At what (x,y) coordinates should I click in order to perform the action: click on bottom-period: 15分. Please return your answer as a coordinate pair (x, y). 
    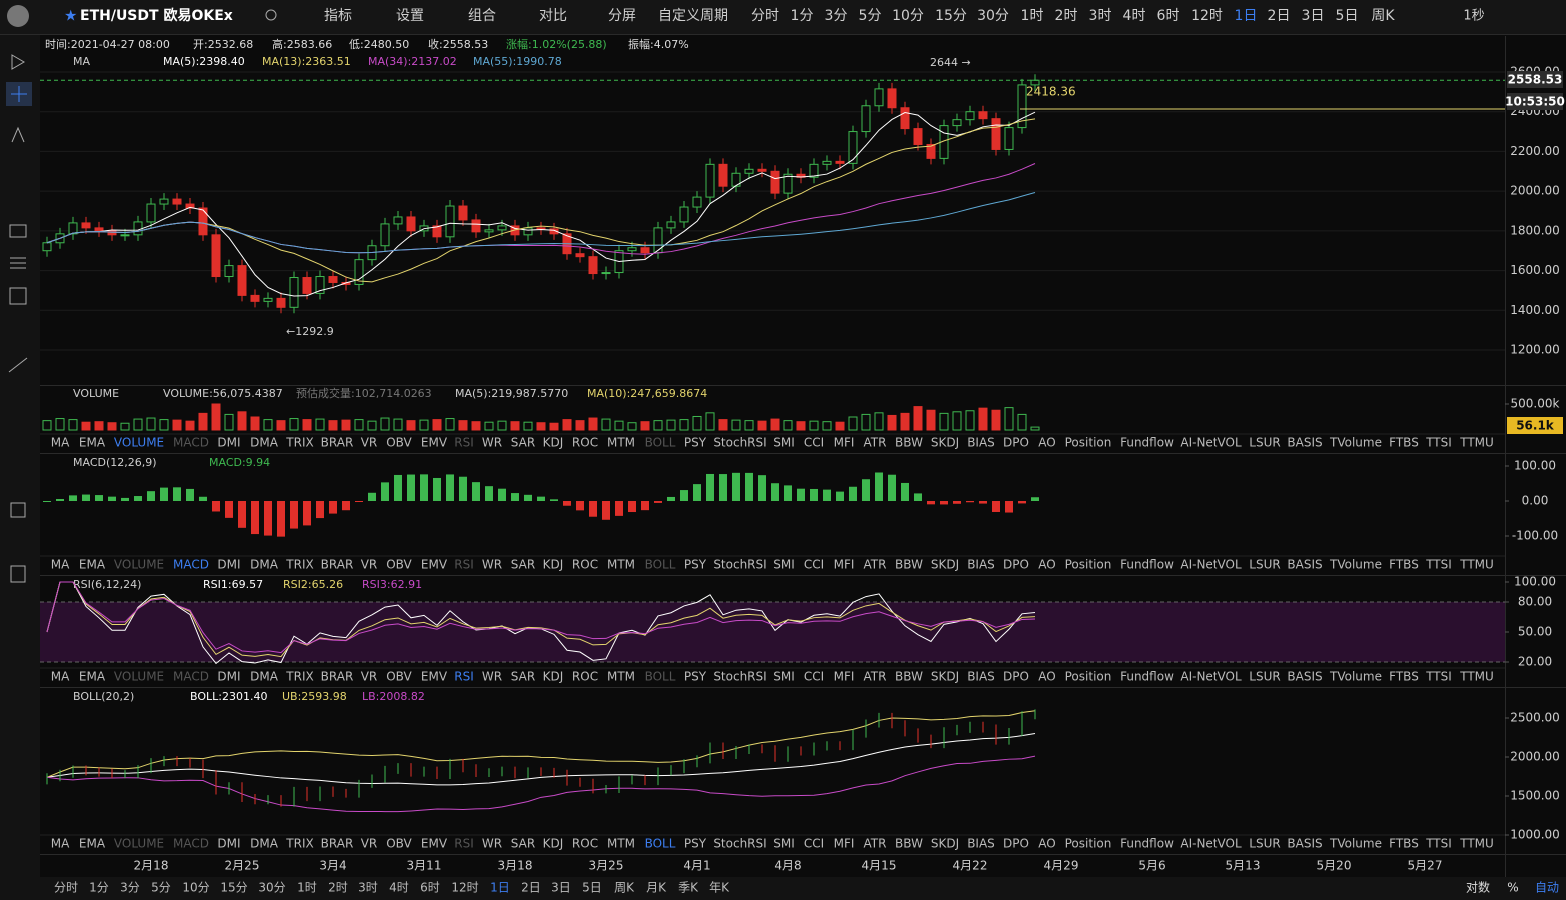
    Looking at the image, I should click on (233, 888).